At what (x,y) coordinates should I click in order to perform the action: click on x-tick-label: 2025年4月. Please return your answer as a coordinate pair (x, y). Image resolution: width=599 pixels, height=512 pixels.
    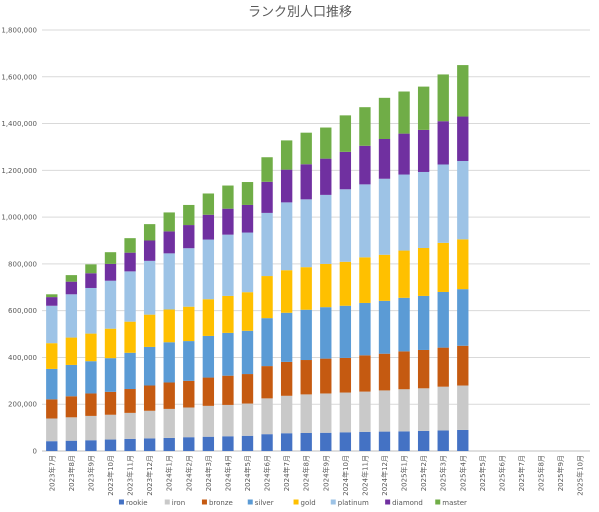
    Looking at the image, I should click on (462, 473).